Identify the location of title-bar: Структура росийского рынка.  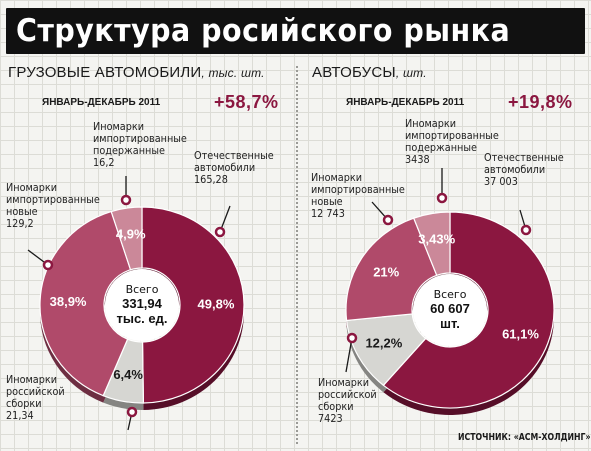
(295, 31).